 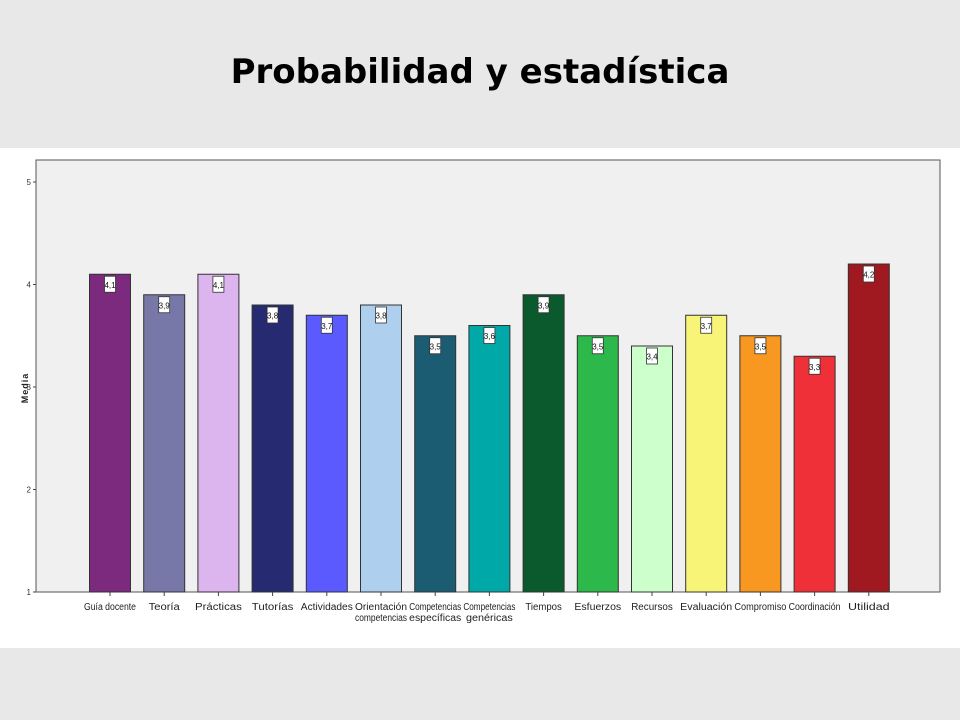 I want to click on x-tick-label: Tiempos, so click(x=543, y=607).